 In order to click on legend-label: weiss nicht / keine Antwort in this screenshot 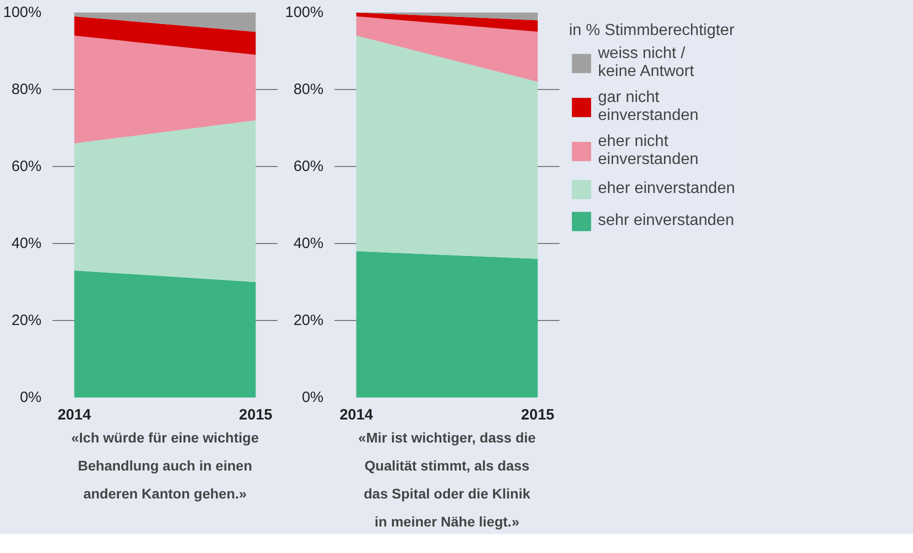, I will do `click(646, 63)`.